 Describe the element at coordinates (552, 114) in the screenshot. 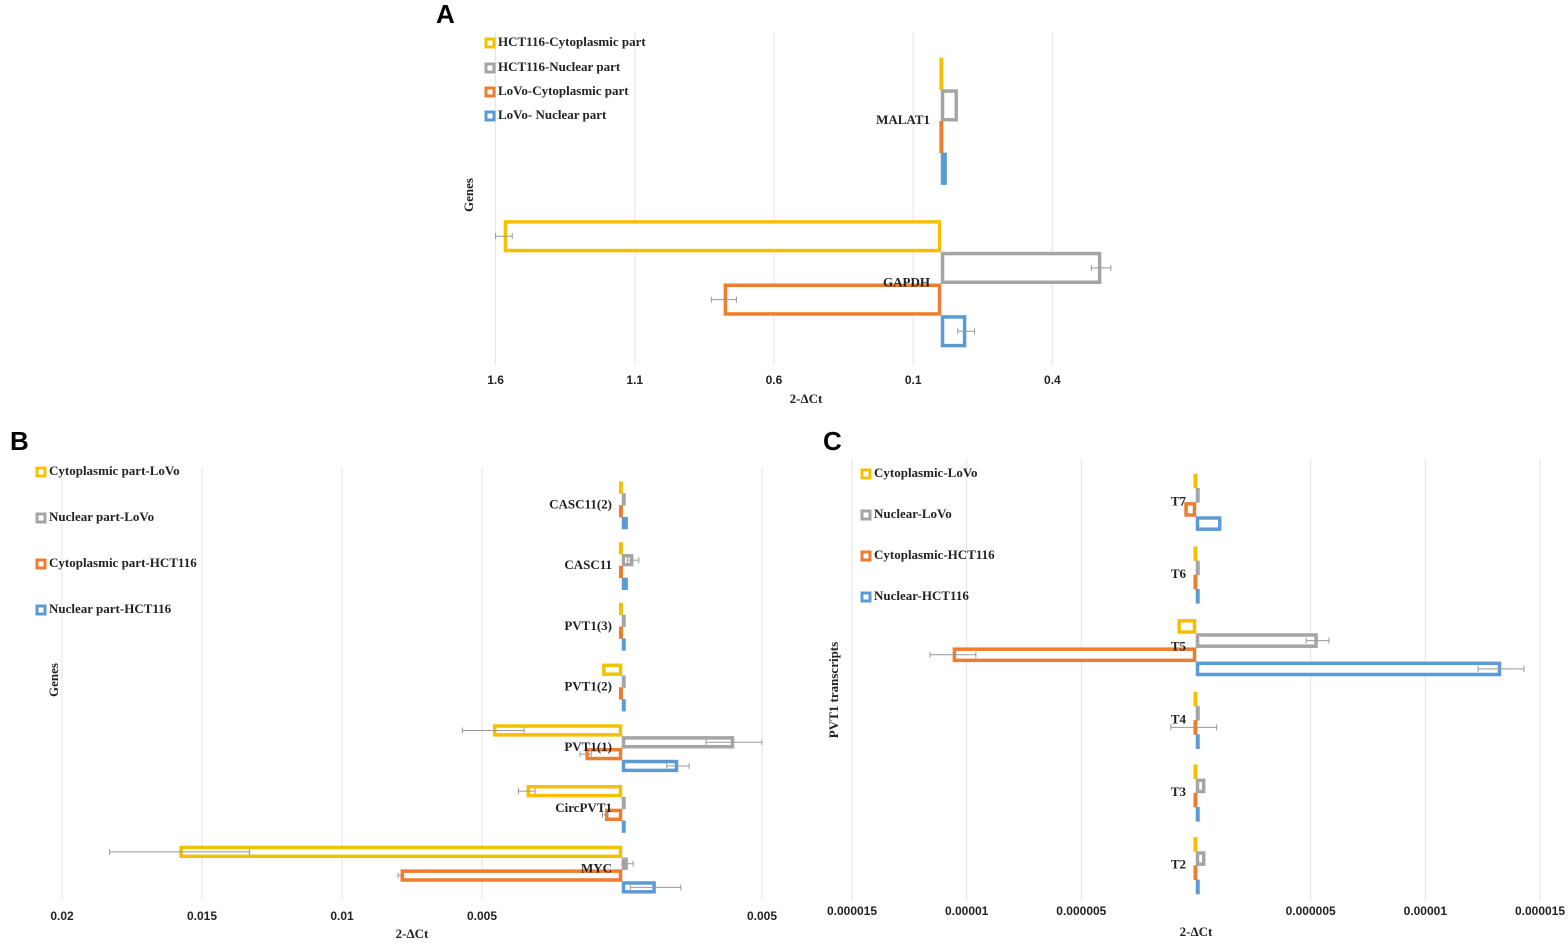

I see `legend-label: LoVo- Nuclear part` at that location.